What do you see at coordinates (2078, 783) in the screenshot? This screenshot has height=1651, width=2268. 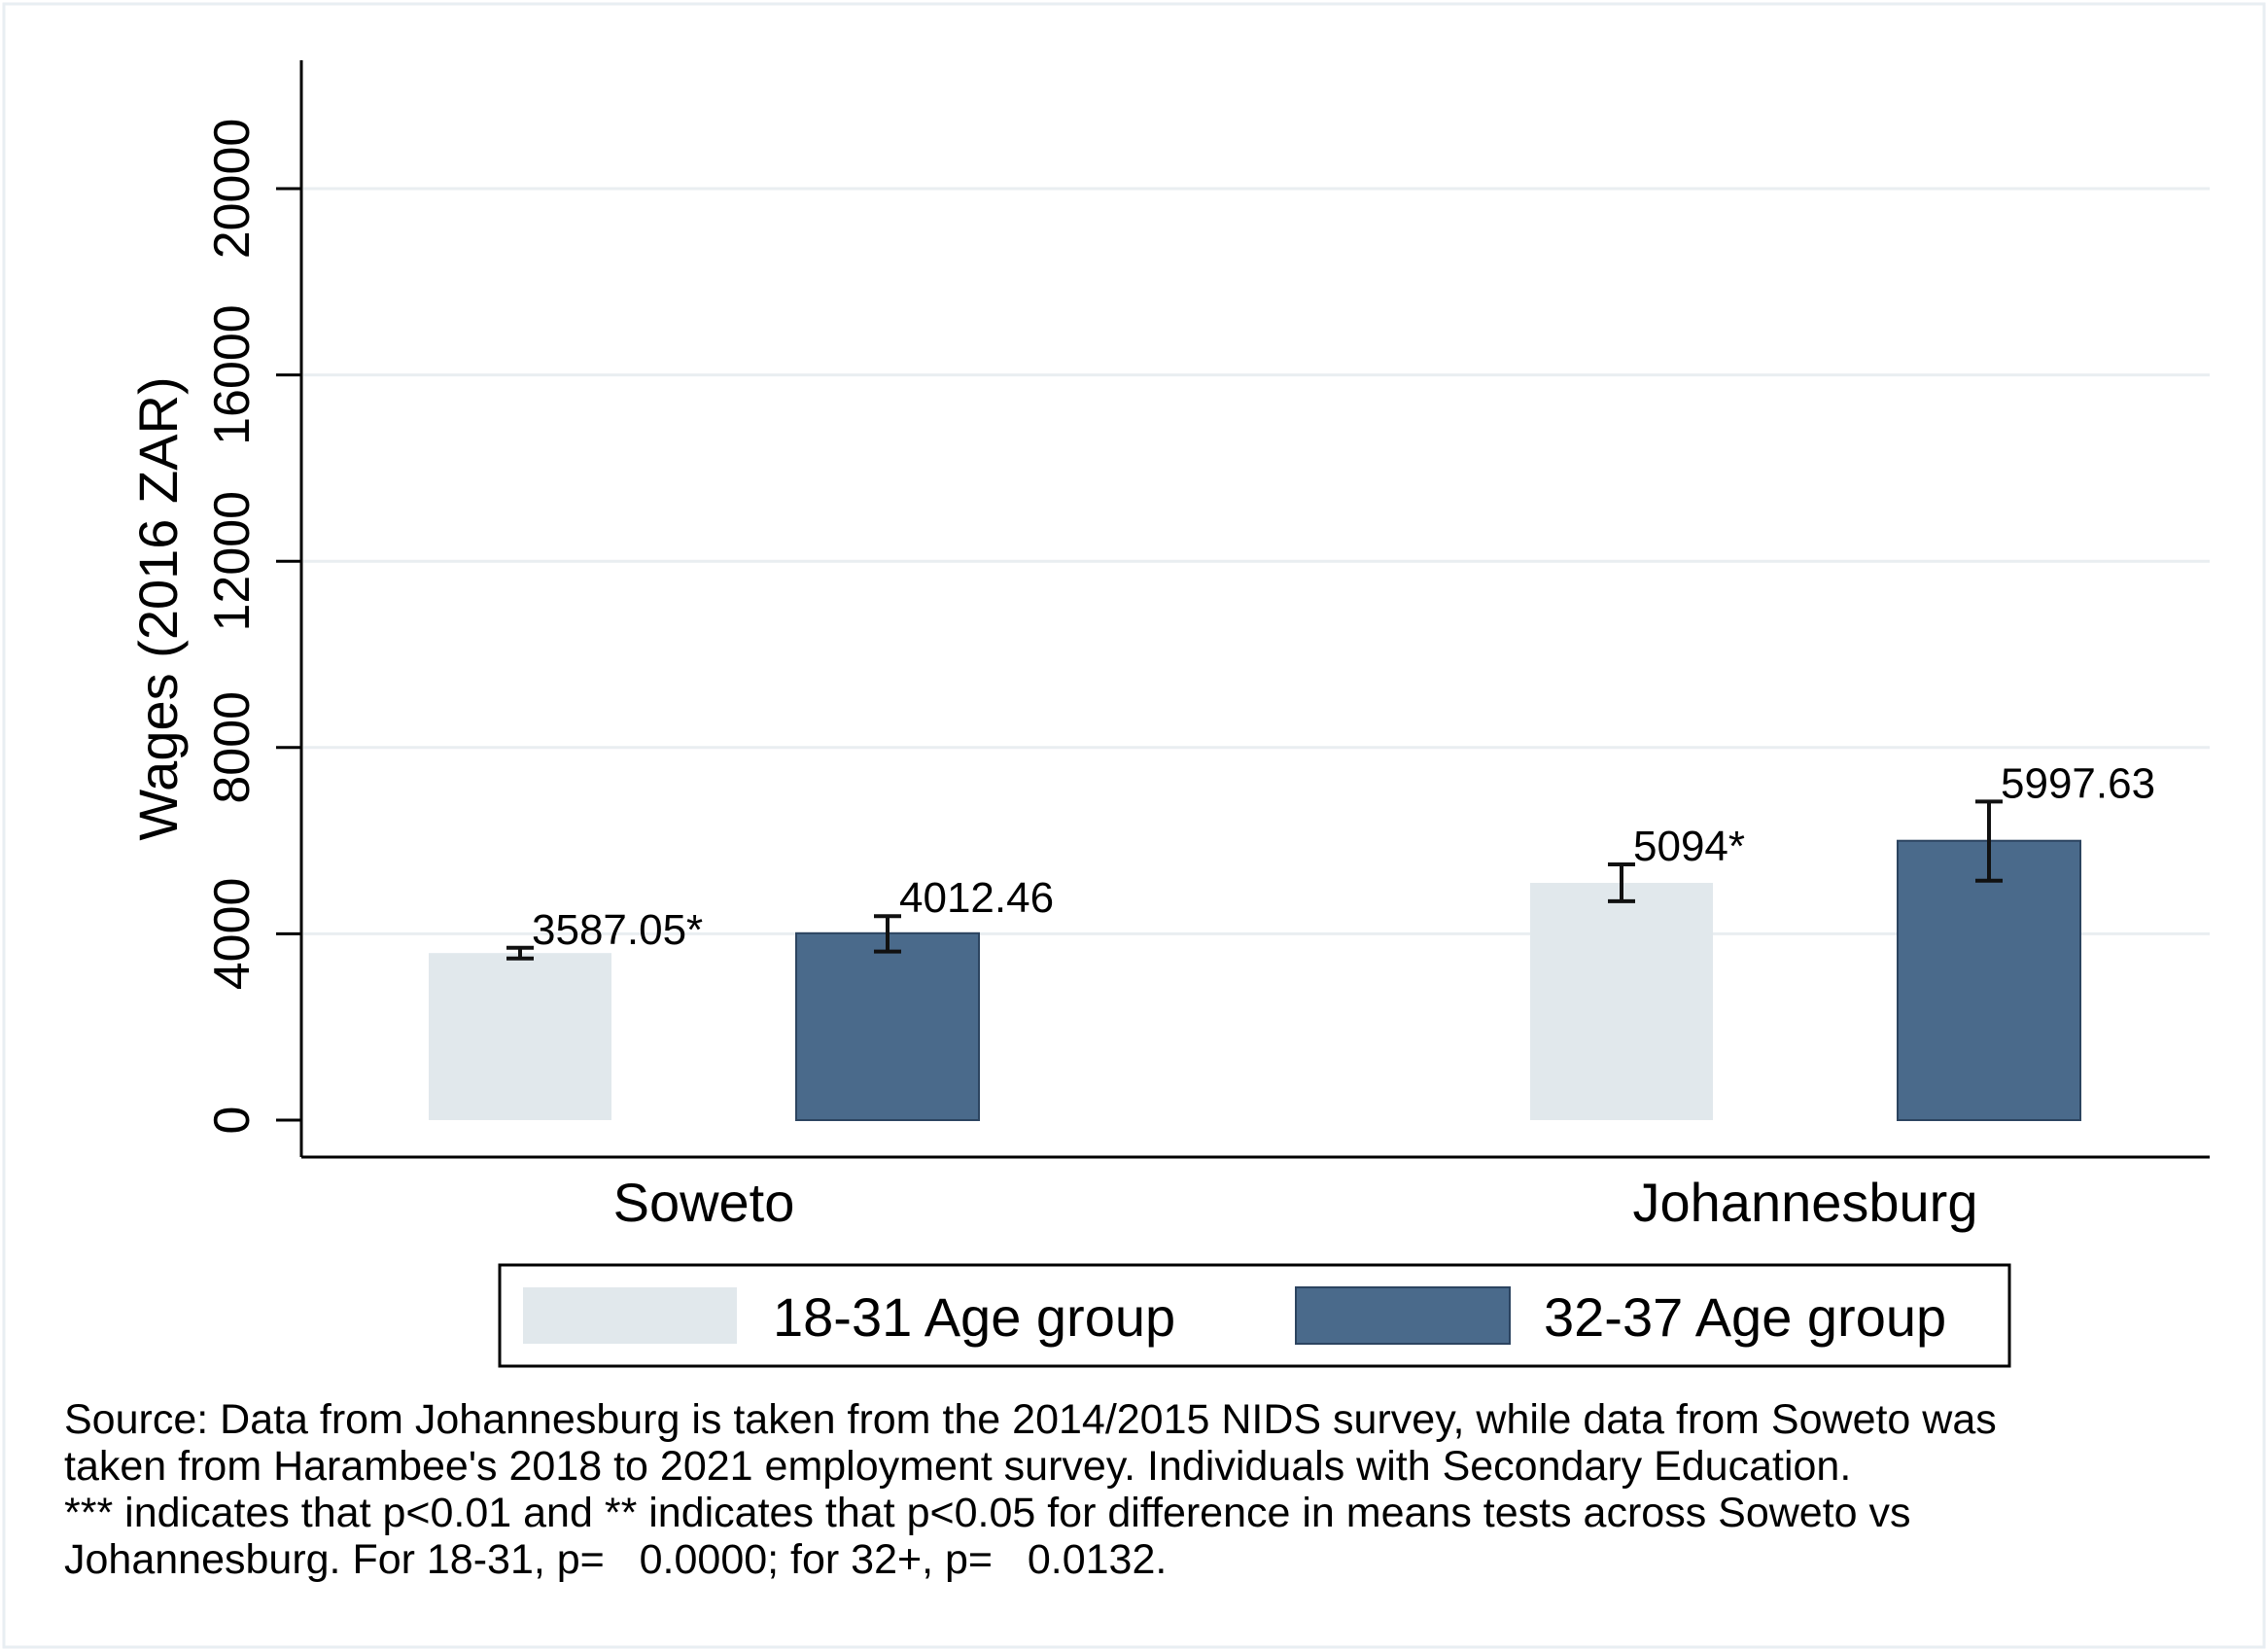 I see `data-label: 5997.63` at bounding box center [2078, 783].